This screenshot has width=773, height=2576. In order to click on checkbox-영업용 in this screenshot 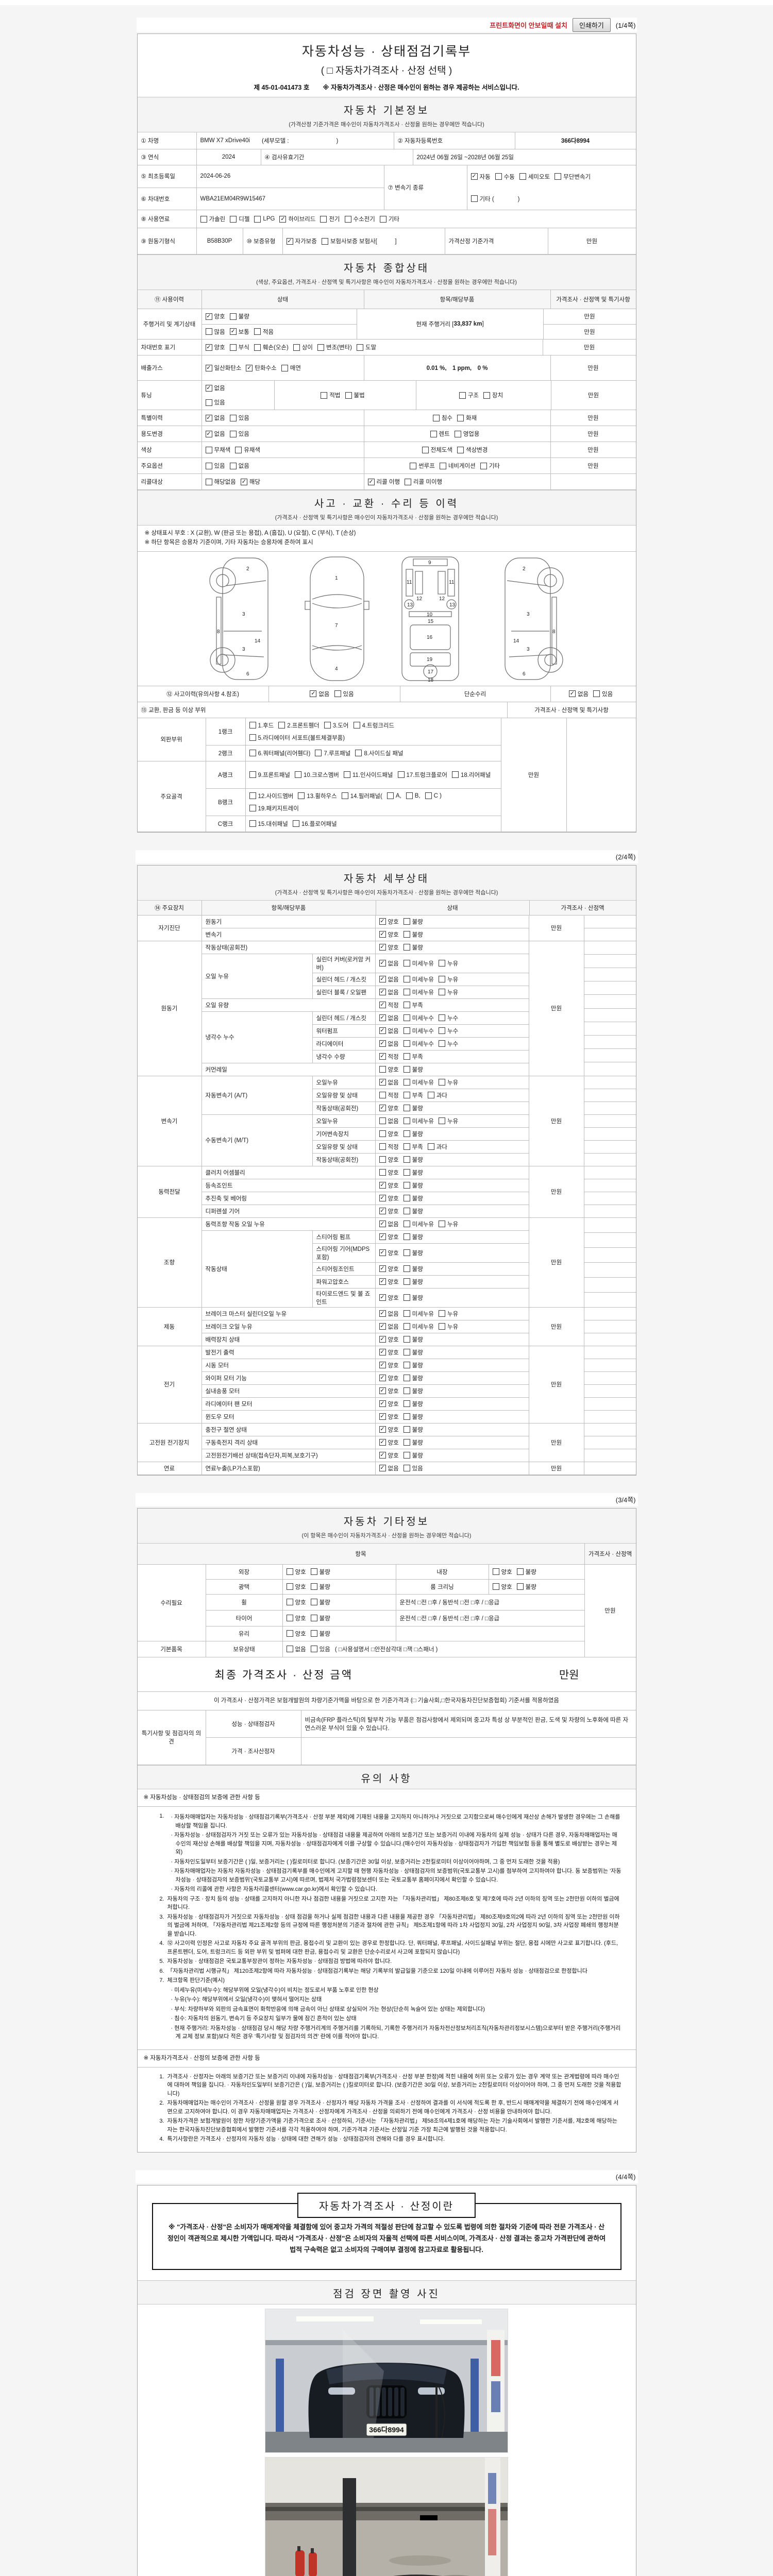, I will do `click(457, 433)`.